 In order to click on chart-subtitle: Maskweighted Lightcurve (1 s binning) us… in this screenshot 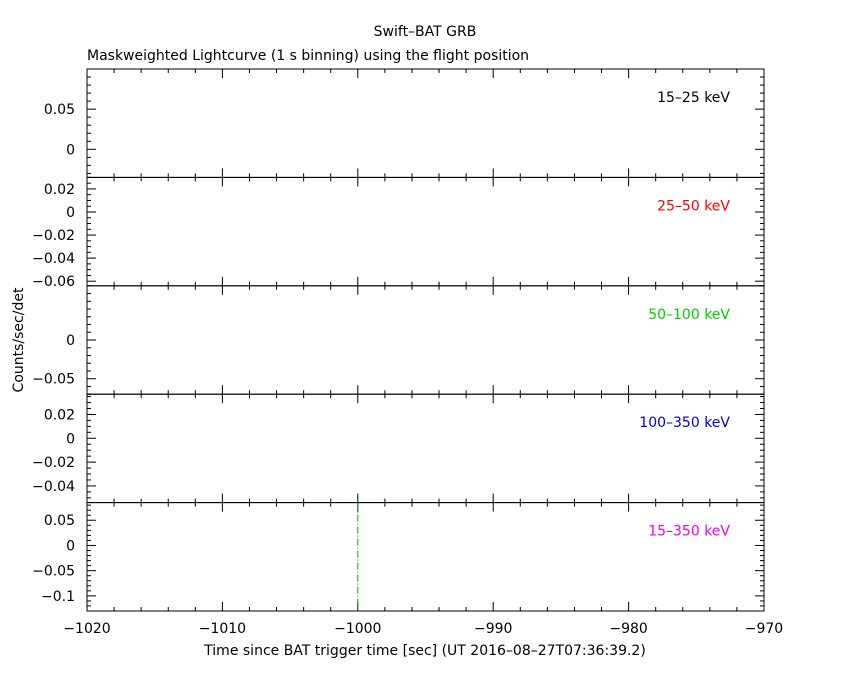, I will do `click(308, 56)`.